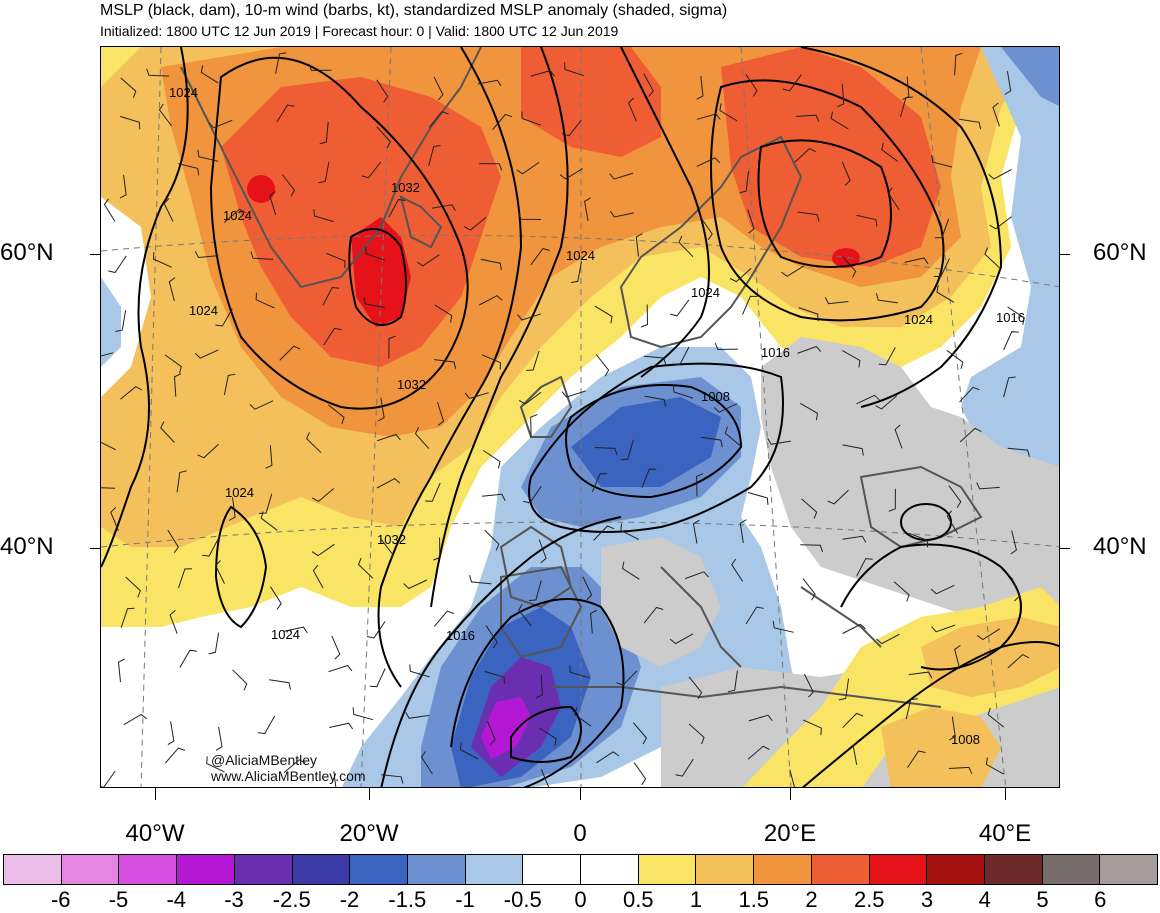 The height and width of the screenshot is (913, 1160). Describe the element at coordinates (506, 728) in the screenshot. I see `anomaly-neg3-iberia` at that location.